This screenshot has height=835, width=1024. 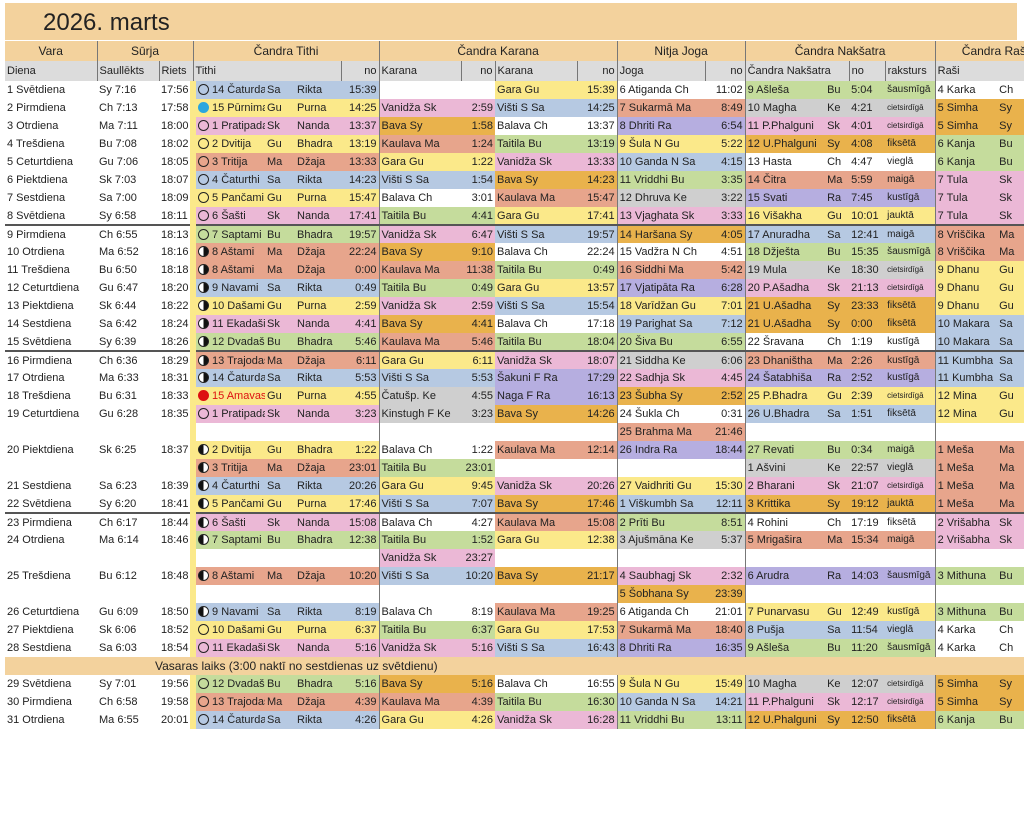 I want to click on rasi-planet: Sk, so click(x=1010, y=540).